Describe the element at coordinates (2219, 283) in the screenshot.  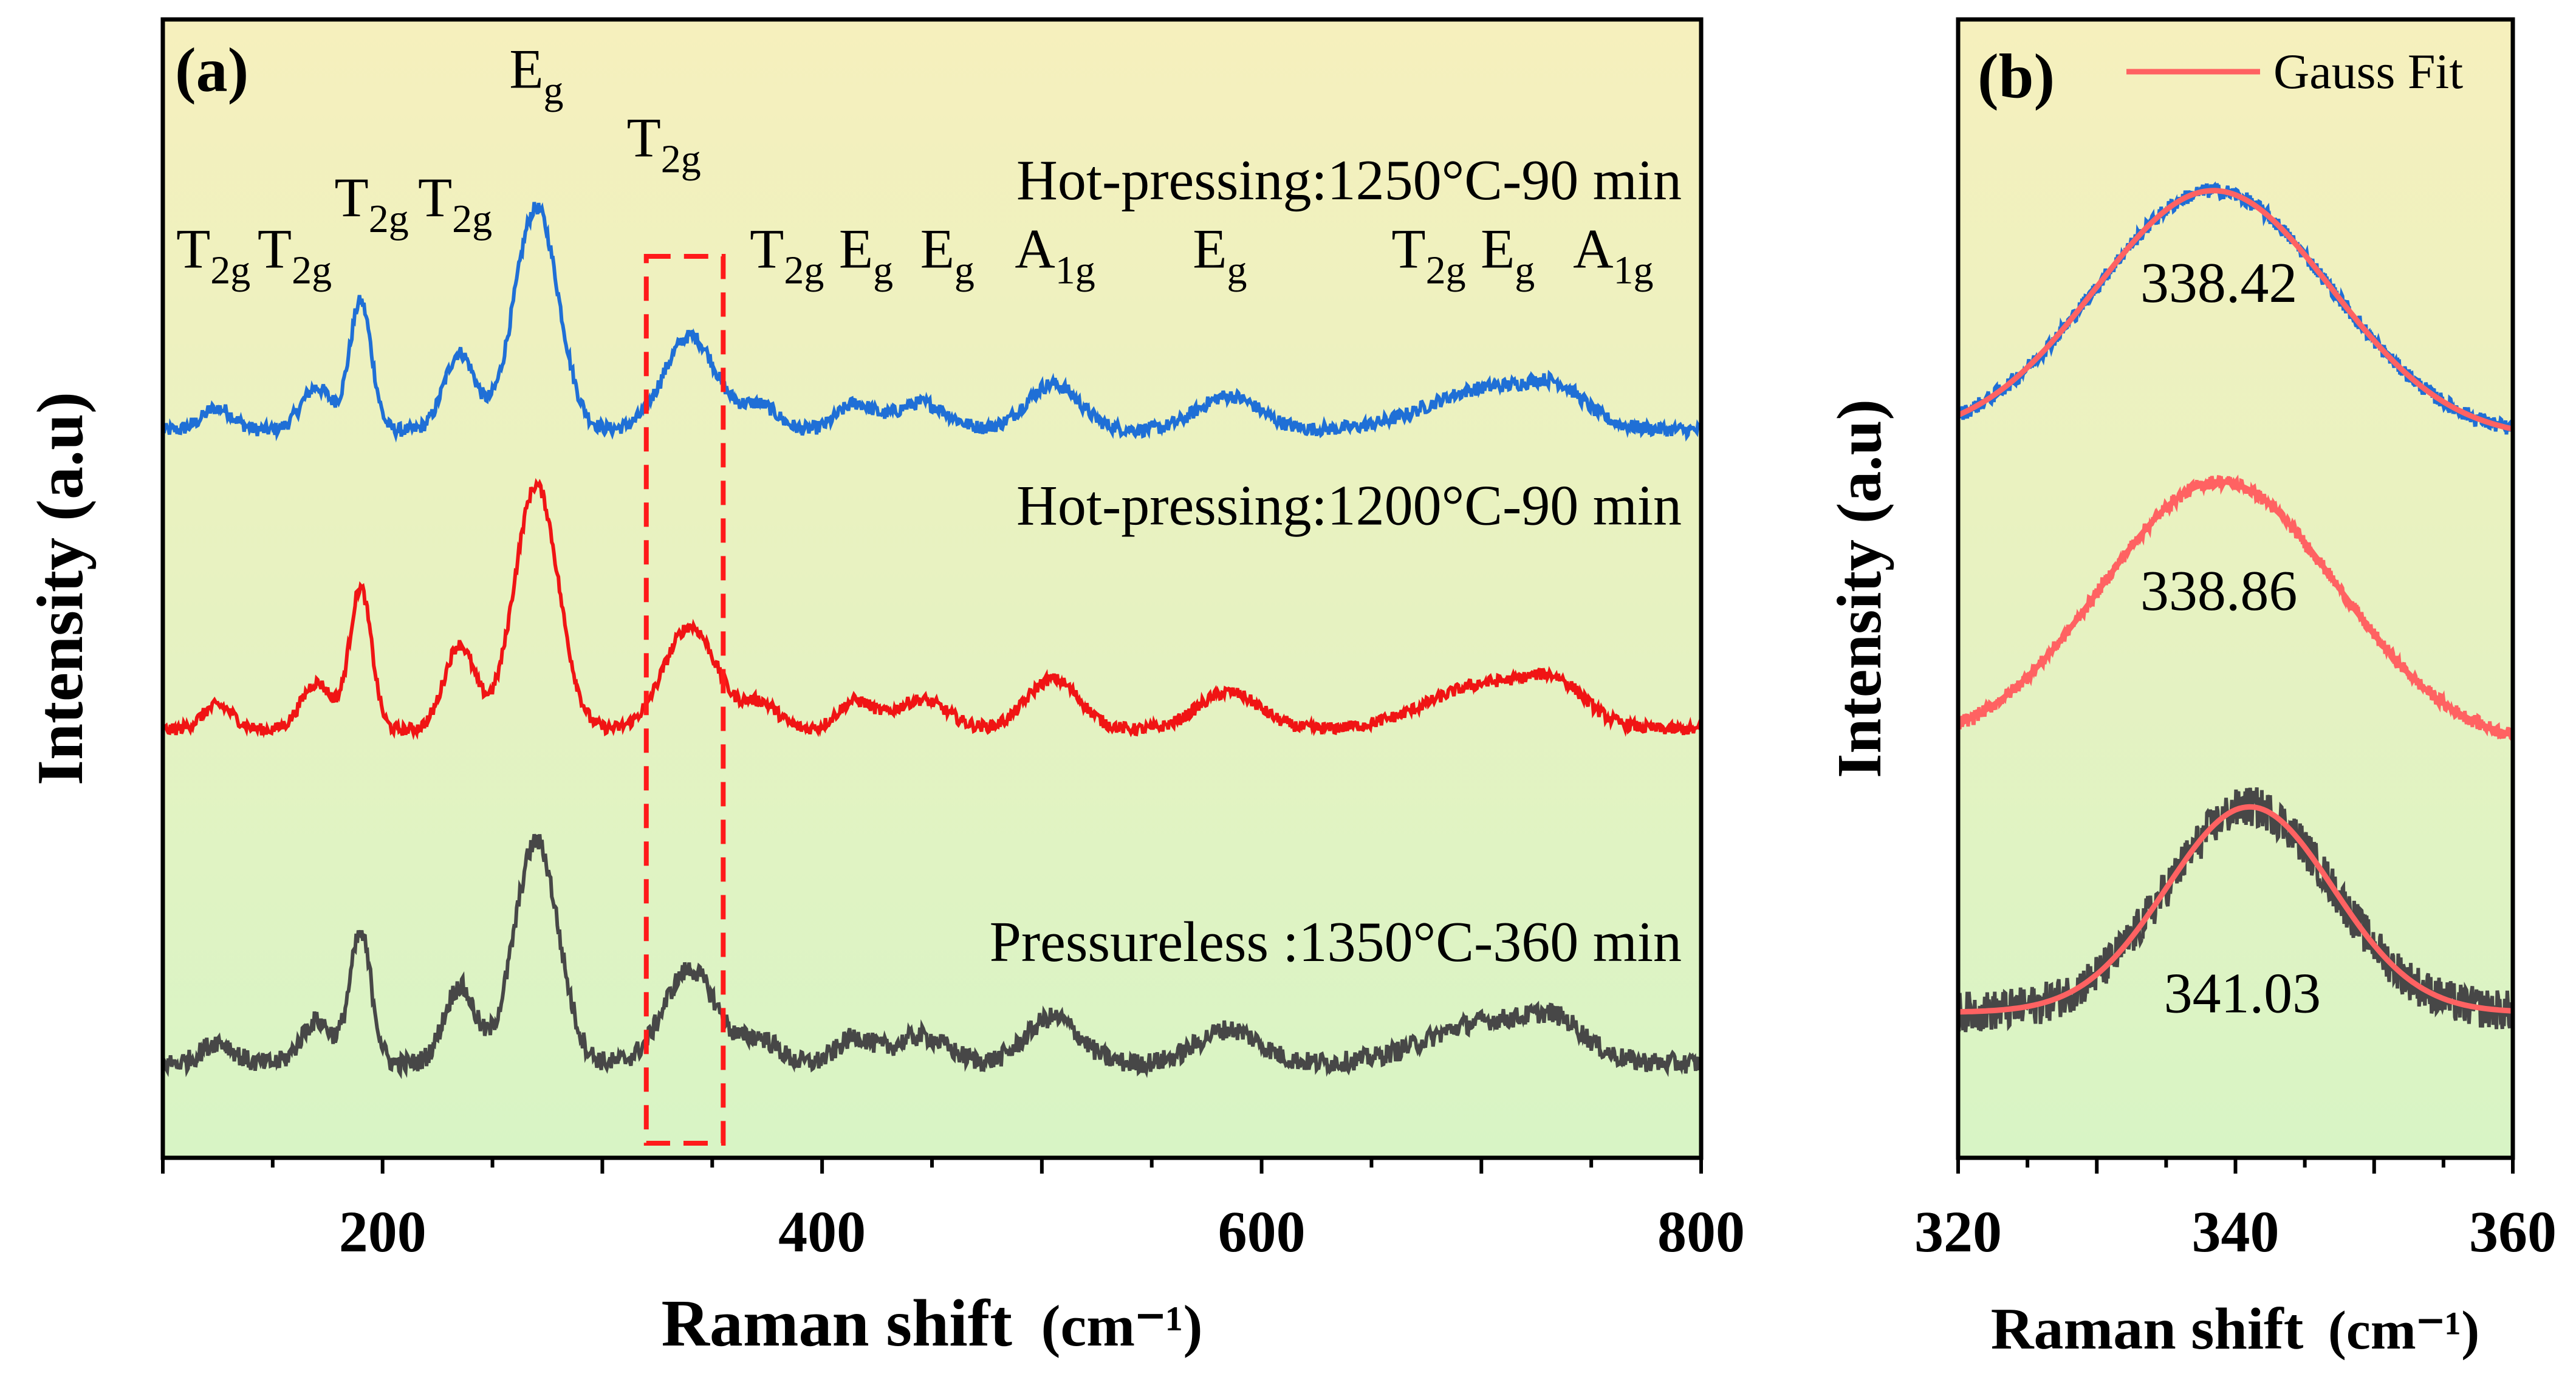
I see `peak-label-0: 338.42` at that location.